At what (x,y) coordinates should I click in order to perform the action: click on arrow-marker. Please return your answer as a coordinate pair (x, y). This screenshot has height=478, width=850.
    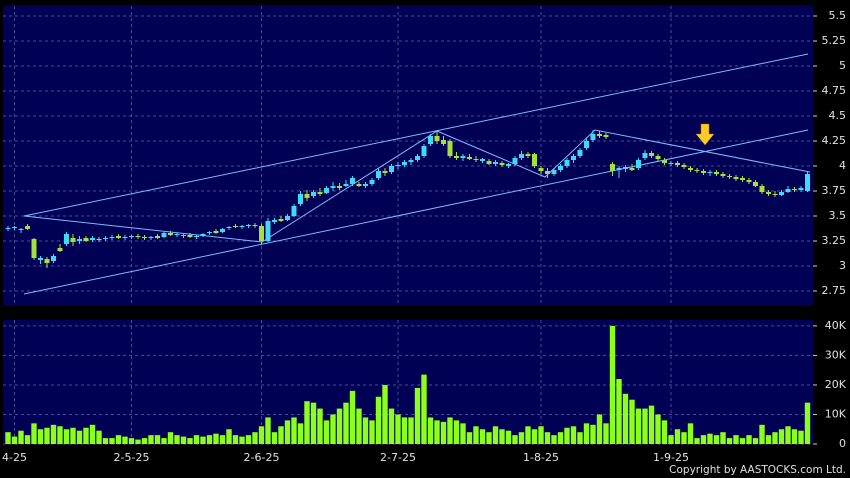
    Looking at the image, I should click on (705, 134).